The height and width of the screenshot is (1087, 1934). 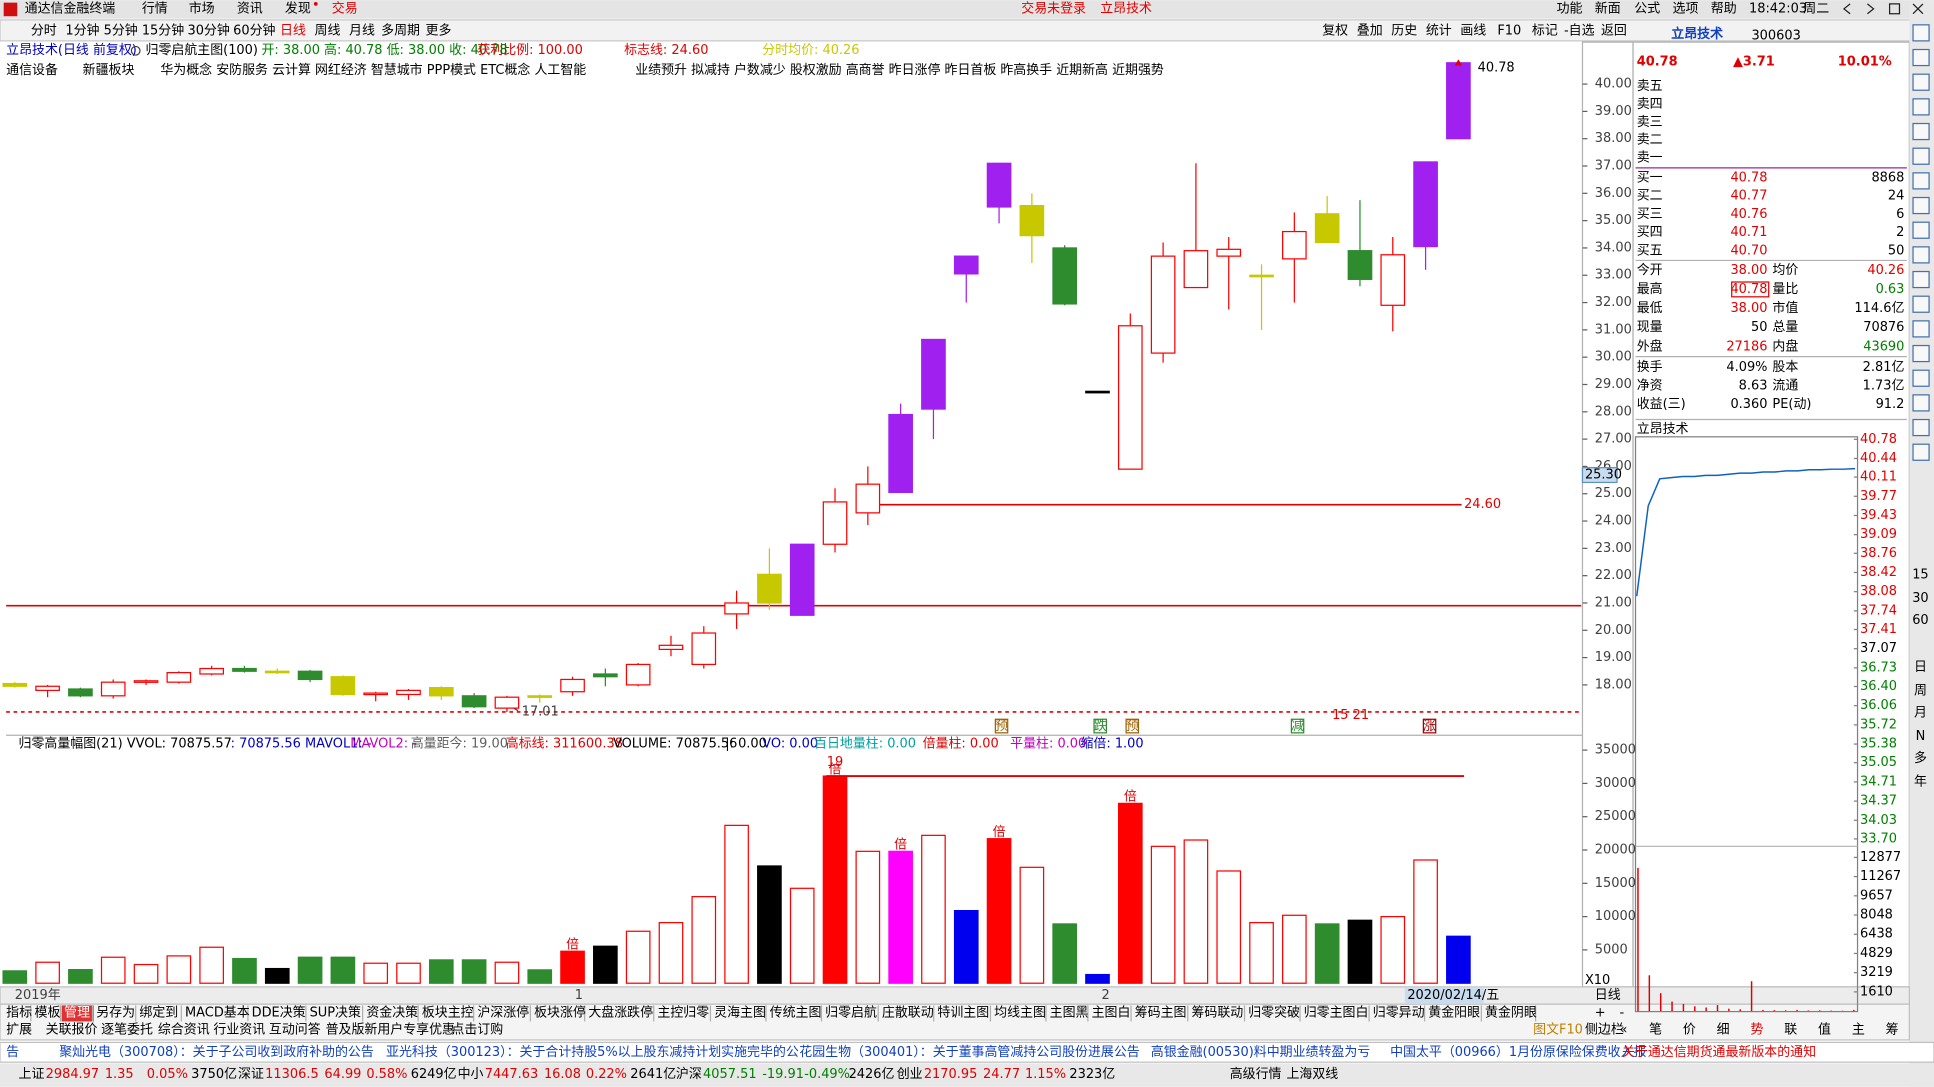 What do you see at coordinates (1920, 667) in the screenshot?
I see `sidebar-item: 日` at bounding box center [1920, 667].